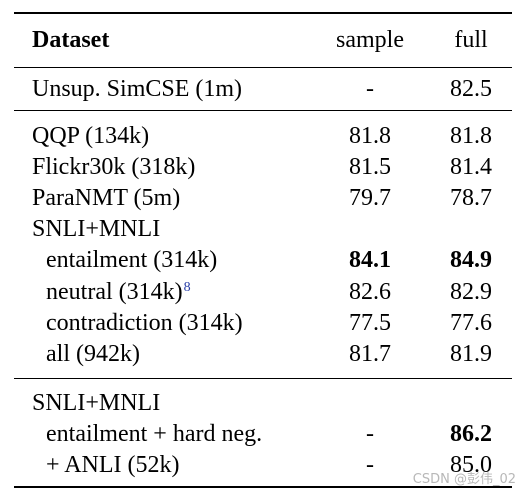 The height and width of the screenshot is (502, 526). Describe the element at coordinates (471, 167) in the screenshot. I see `full-value: 81.4` at that location.